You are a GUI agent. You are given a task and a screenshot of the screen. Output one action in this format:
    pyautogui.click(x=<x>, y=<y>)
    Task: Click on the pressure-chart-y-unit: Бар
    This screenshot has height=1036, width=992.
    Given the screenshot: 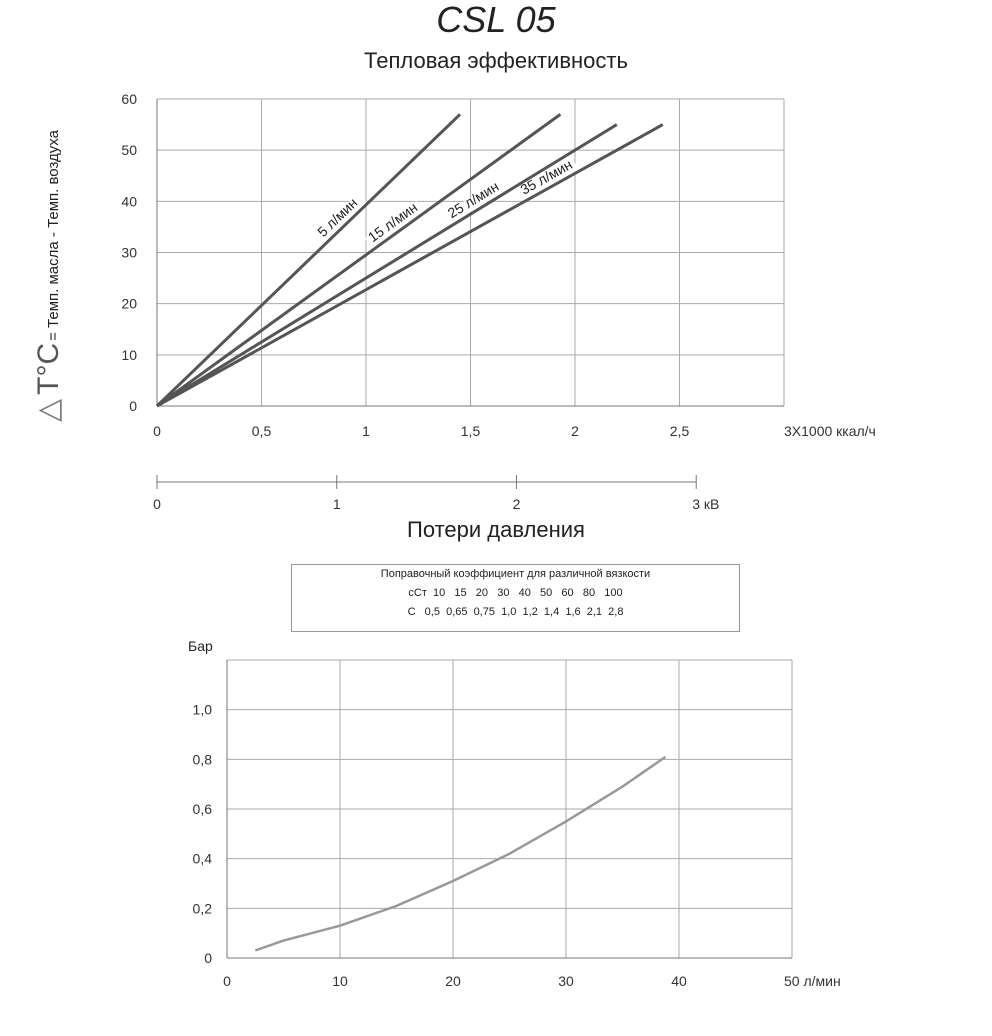 What is the action you would take?
    pyautogui.click(x=200, y=646)
    